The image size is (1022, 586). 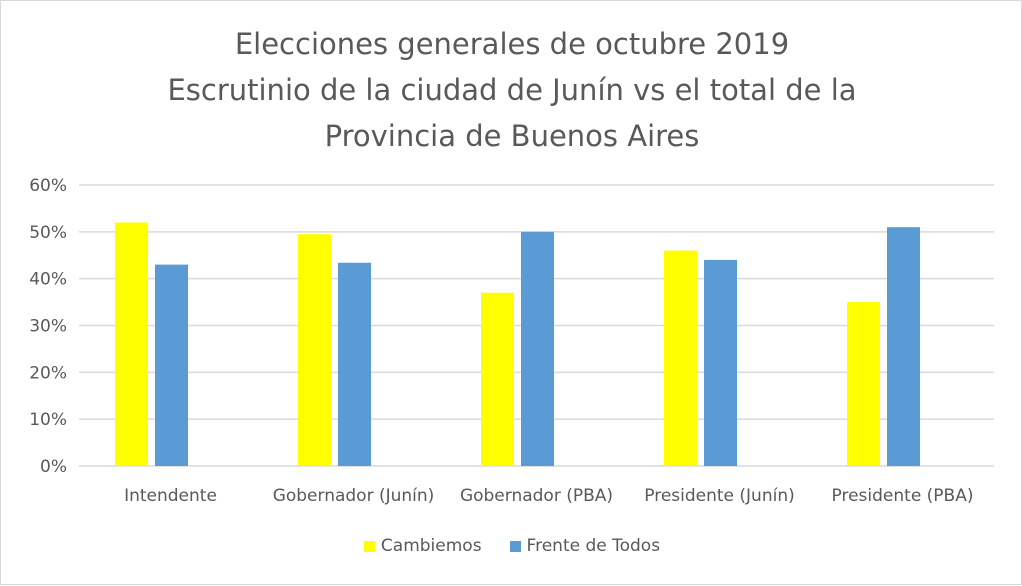 What do you see at coordinates (48, 420) in the screenshot?
I see `y-tick-label: 10%` at bounding box center [48, 420].